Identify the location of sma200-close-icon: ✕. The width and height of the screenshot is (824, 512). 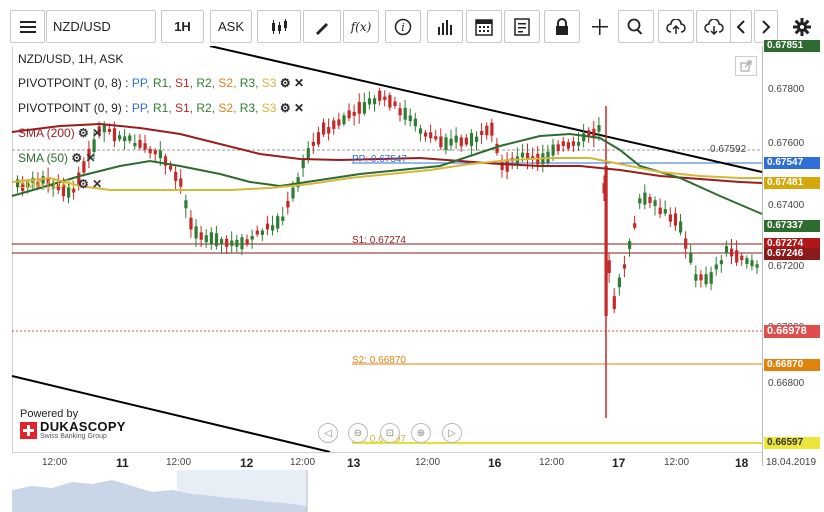
(97, 133).